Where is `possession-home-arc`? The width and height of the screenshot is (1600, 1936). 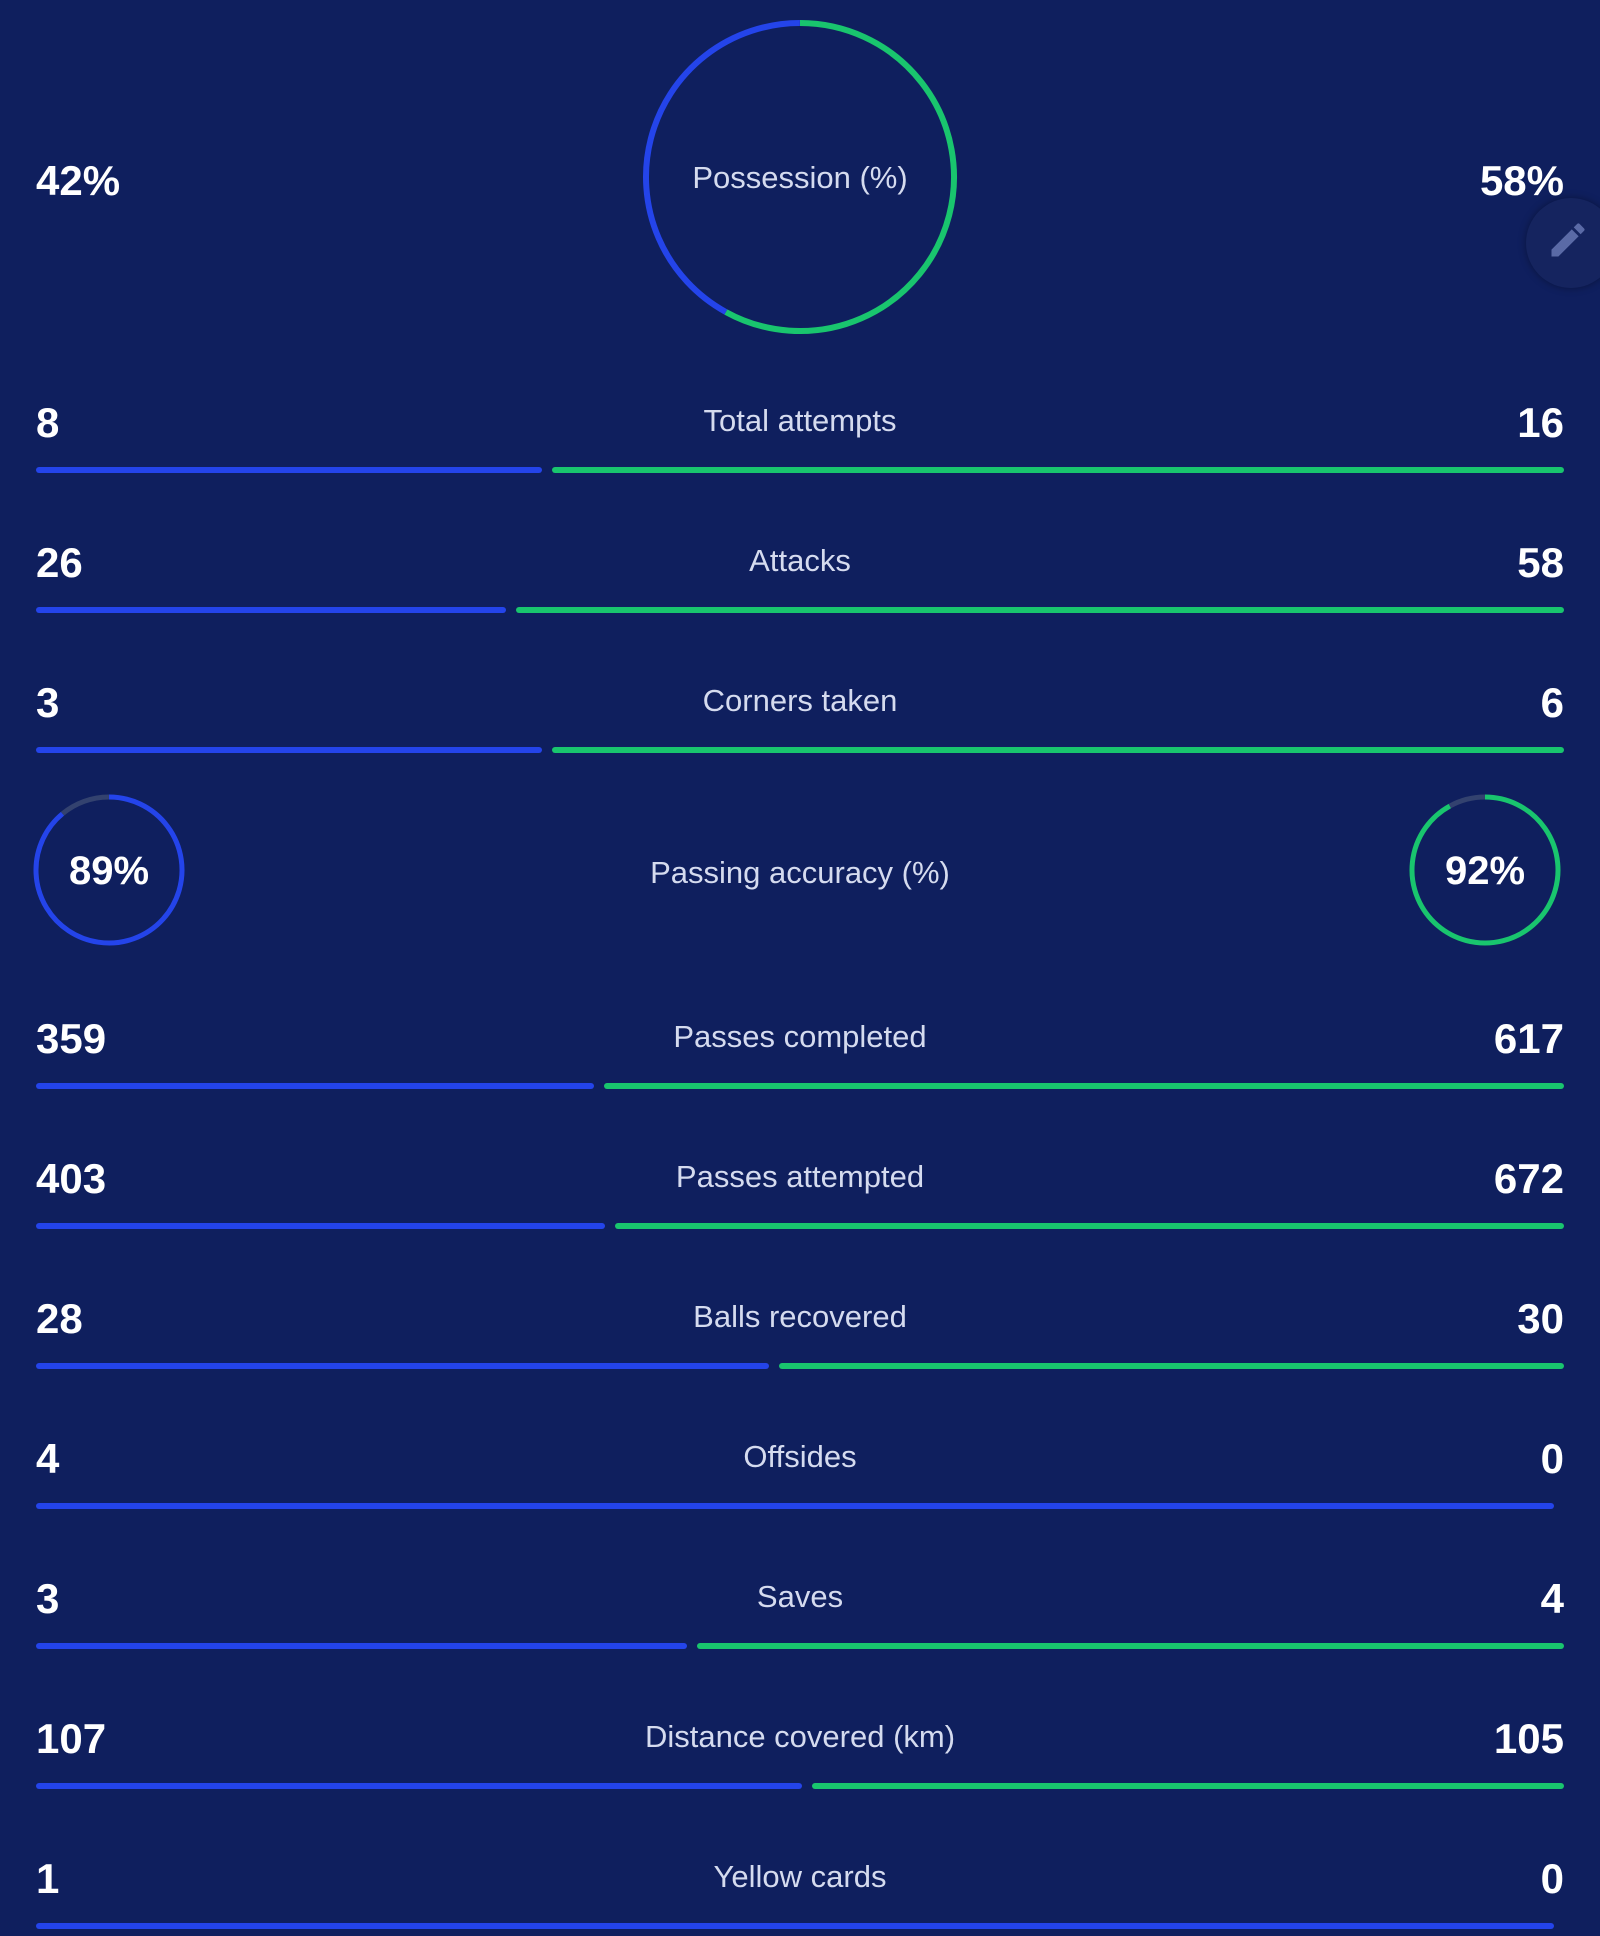 possession-home-arc is located at coordinates (721, 167).